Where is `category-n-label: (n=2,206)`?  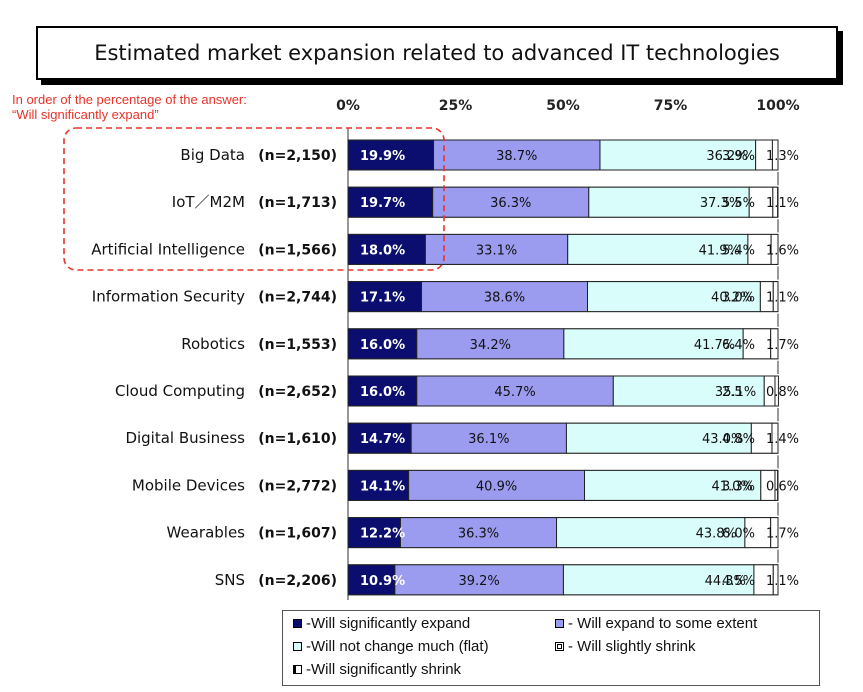 category-n-label: (n=2,206) is located at coordinates (297, 581).